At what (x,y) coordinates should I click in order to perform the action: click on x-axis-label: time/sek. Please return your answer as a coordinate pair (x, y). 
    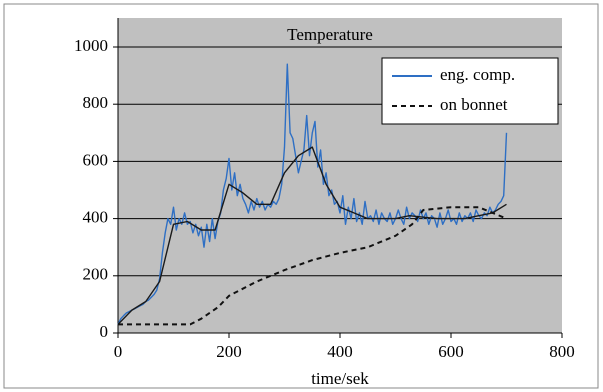
    Looking at the image, I should click on (340, 378).